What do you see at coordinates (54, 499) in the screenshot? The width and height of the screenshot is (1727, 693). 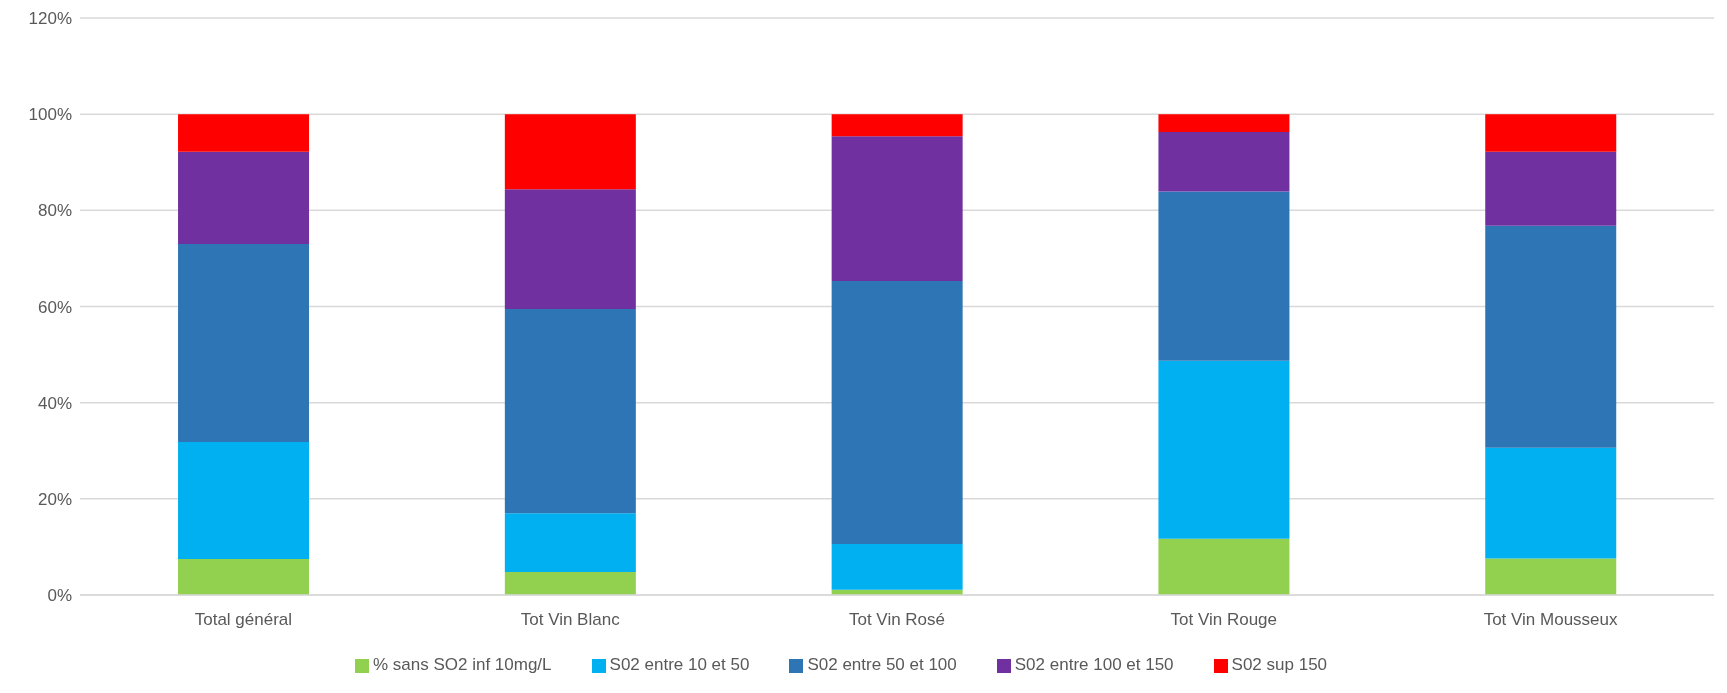 I see `y-tick-label: 20%` at bounding box center [54, 499].